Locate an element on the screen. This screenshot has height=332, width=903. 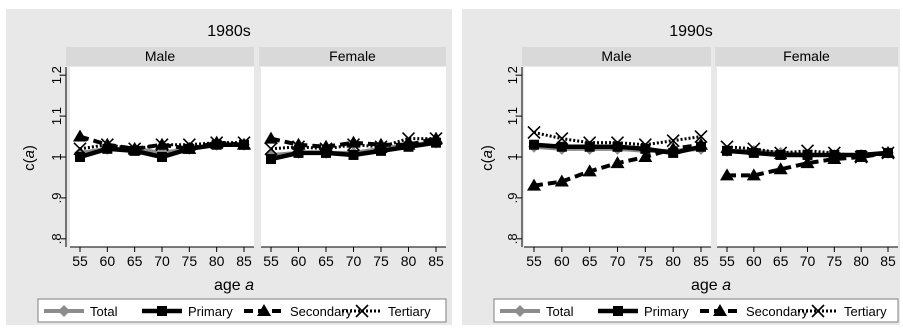
legend-item-primary: Primary is located at coordinates (643, 311).